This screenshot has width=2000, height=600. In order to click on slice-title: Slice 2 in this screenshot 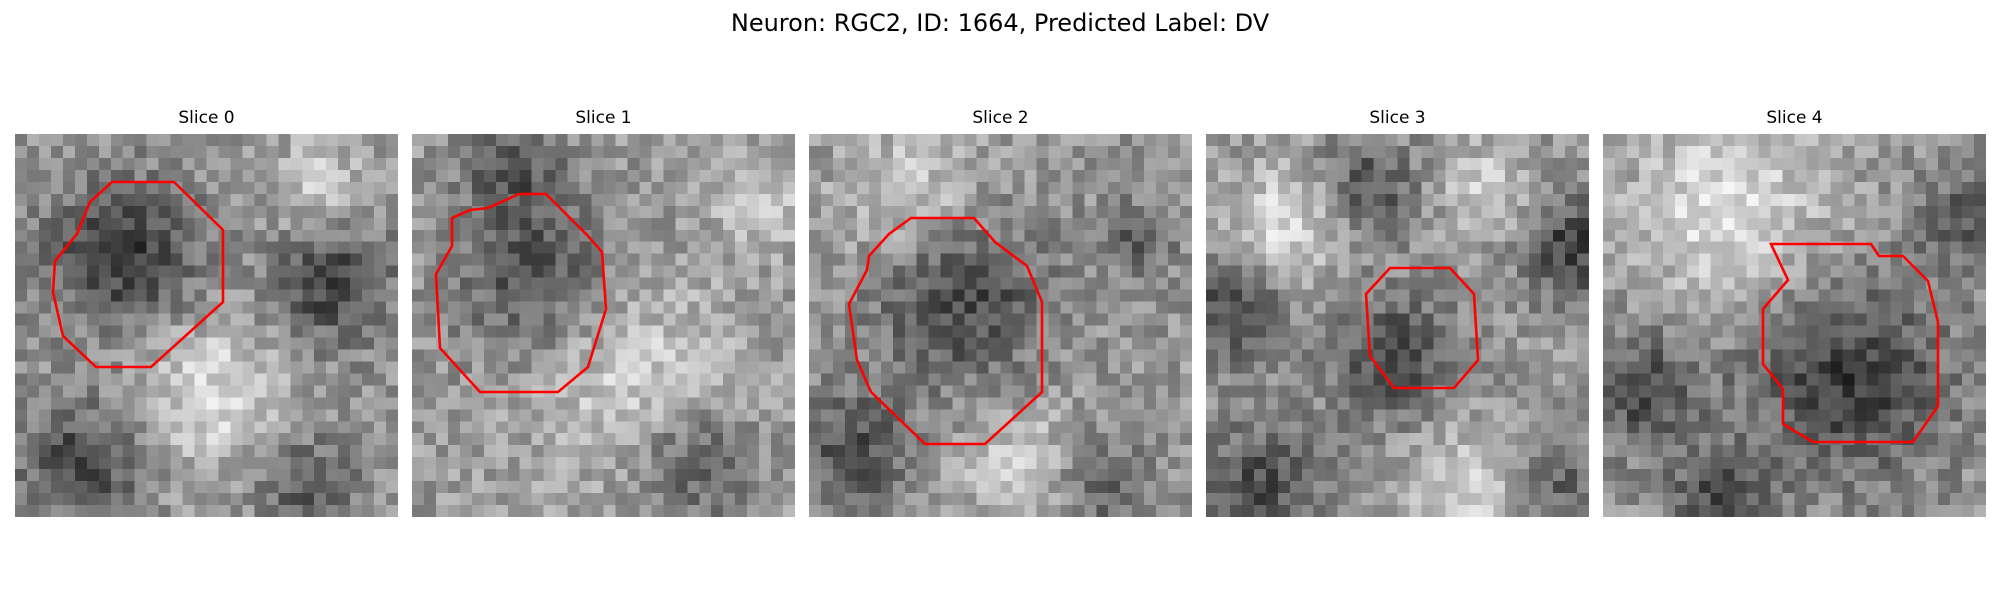, I will do `click(1000, 118)`.